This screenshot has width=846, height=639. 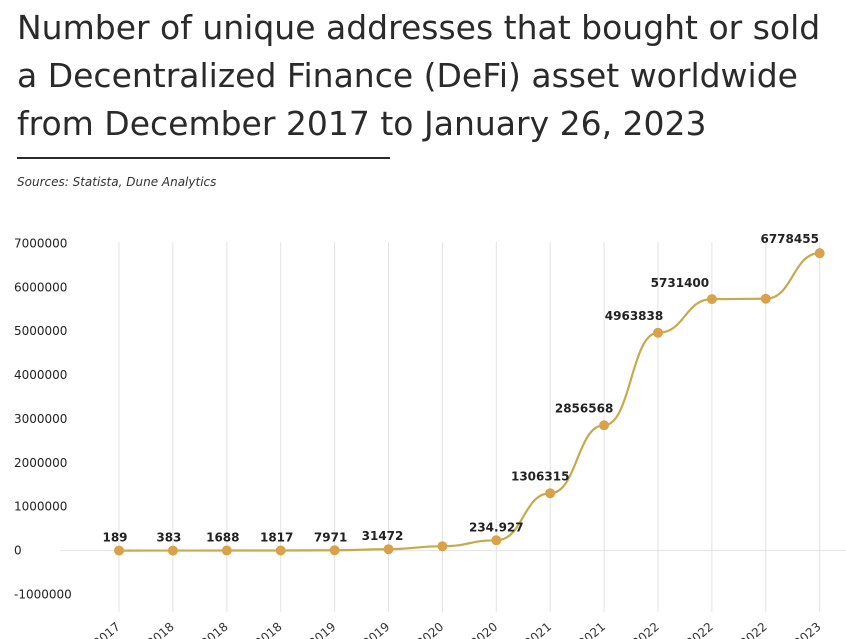 I want to click on y-tick-label: 4000000, so click(x=40, y=375).